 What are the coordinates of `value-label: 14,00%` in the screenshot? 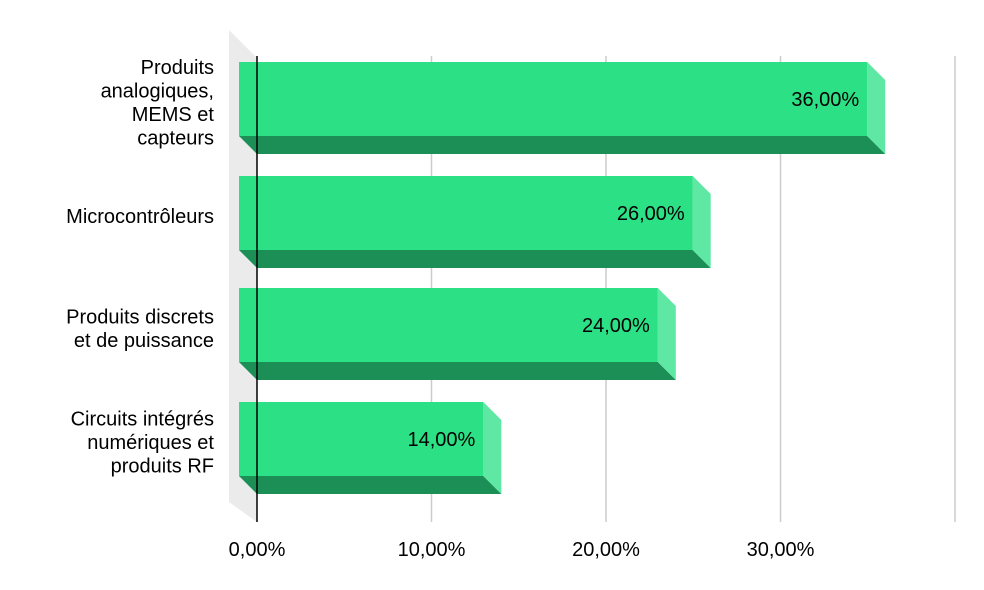 It's located at (441, 440).